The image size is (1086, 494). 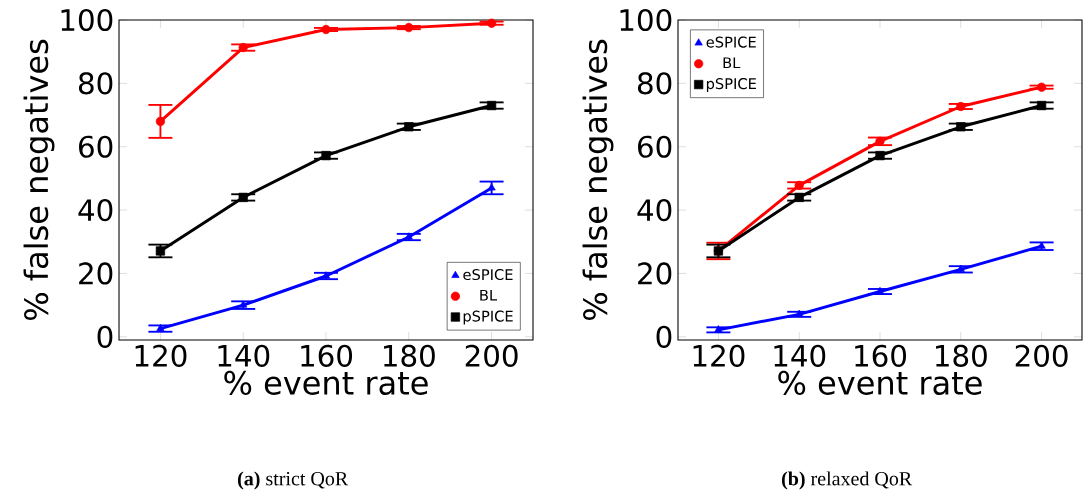 What do you see at coordinates (293, 480) in the screenshot?
I see `text: (a) strict QoR` at bounding box center [293, 480].